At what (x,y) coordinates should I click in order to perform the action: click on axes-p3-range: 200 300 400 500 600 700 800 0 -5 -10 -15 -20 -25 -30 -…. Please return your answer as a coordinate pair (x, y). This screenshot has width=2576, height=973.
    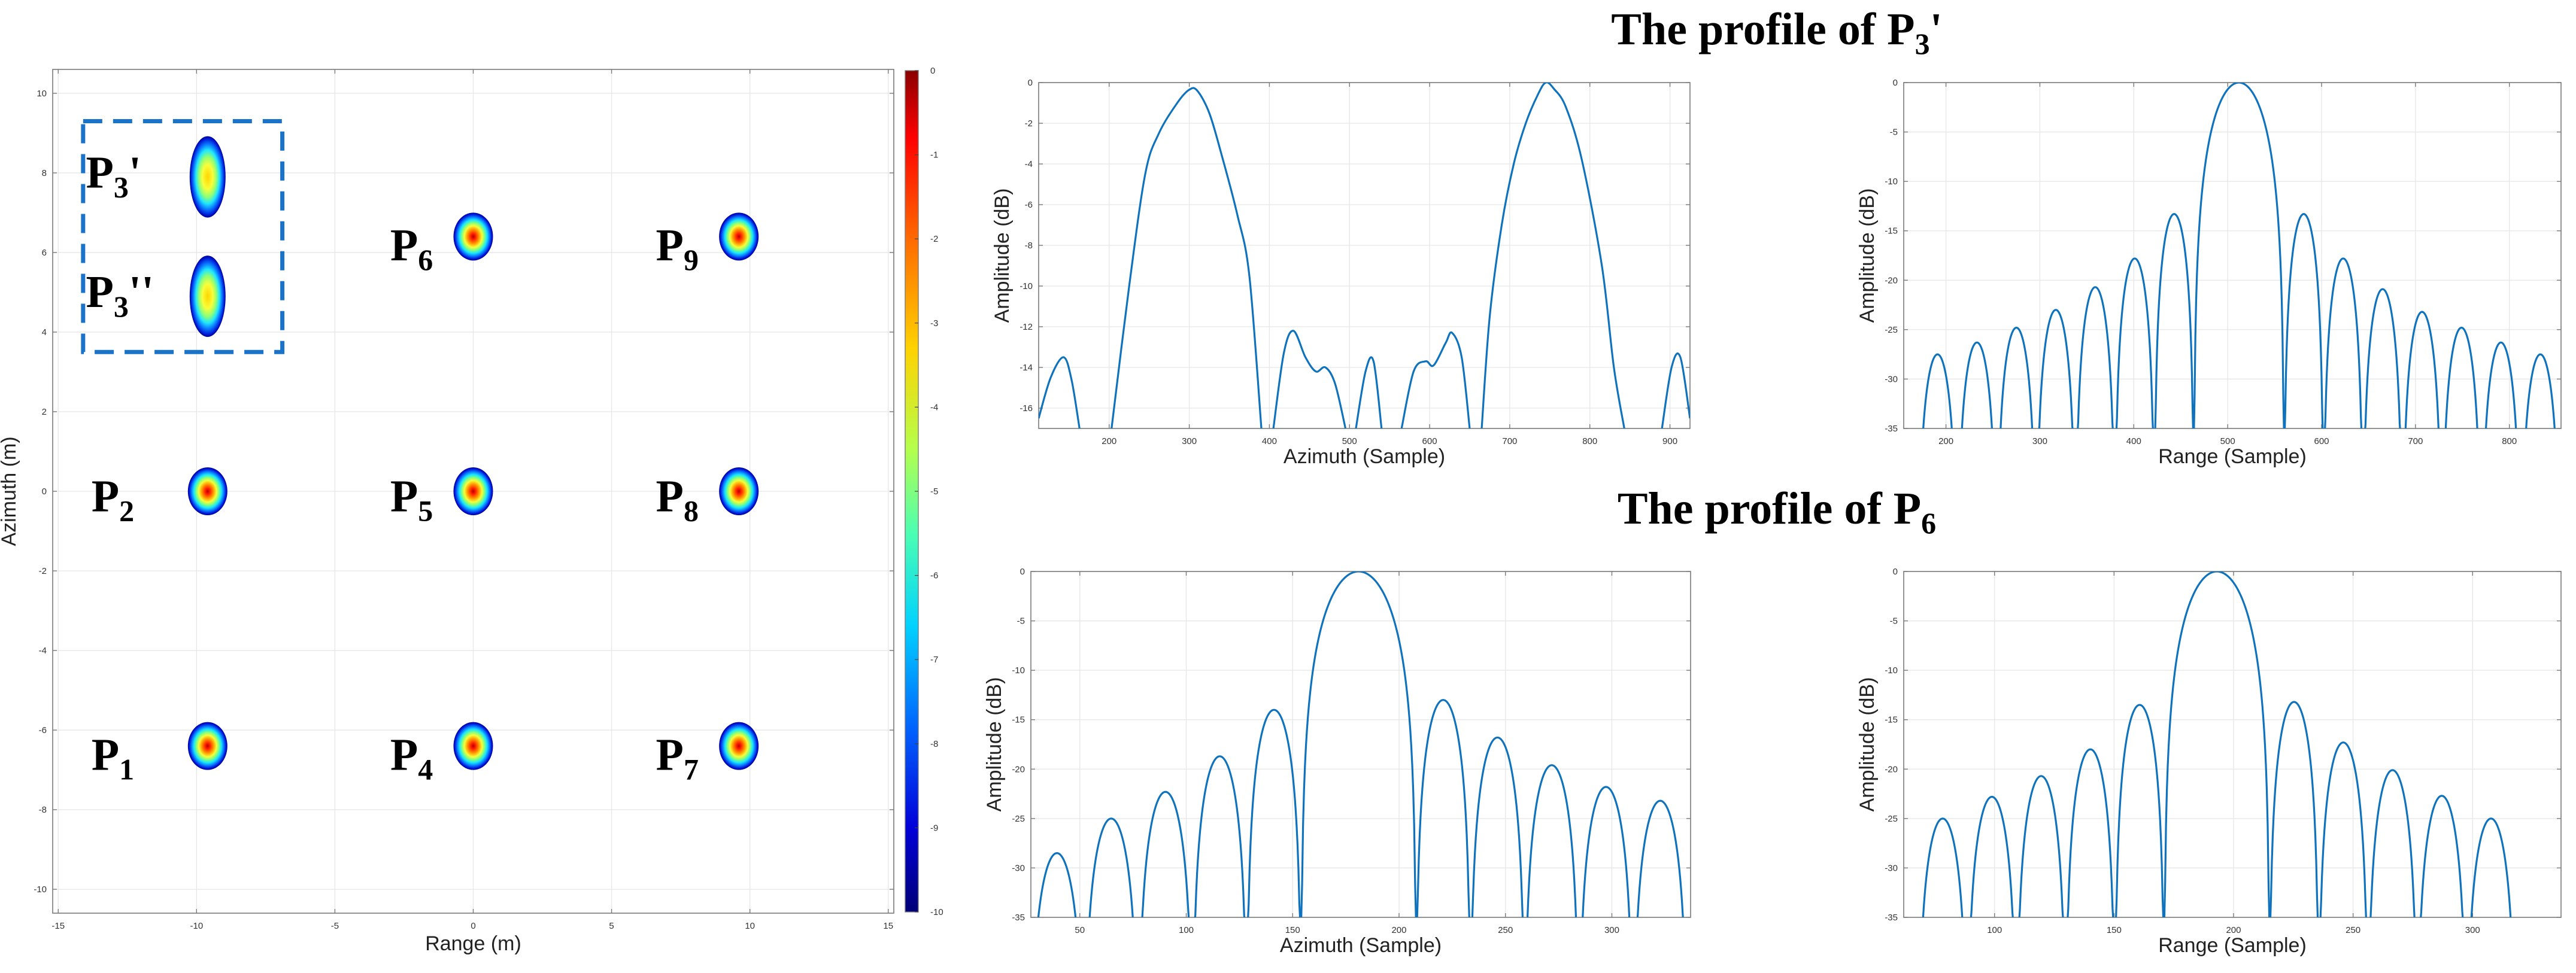
    Looking at the image, I should click on (2209, 273).